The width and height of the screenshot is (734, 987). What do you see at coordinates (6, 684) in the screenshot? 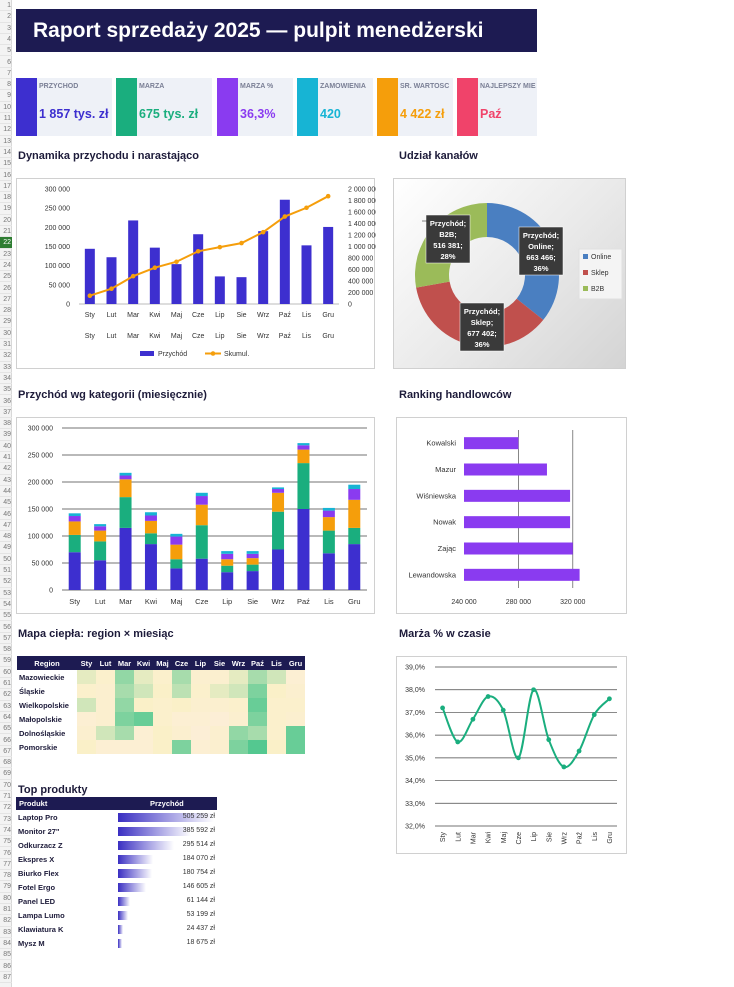
I see `row-number: 61` at bounding box center [6, 684].